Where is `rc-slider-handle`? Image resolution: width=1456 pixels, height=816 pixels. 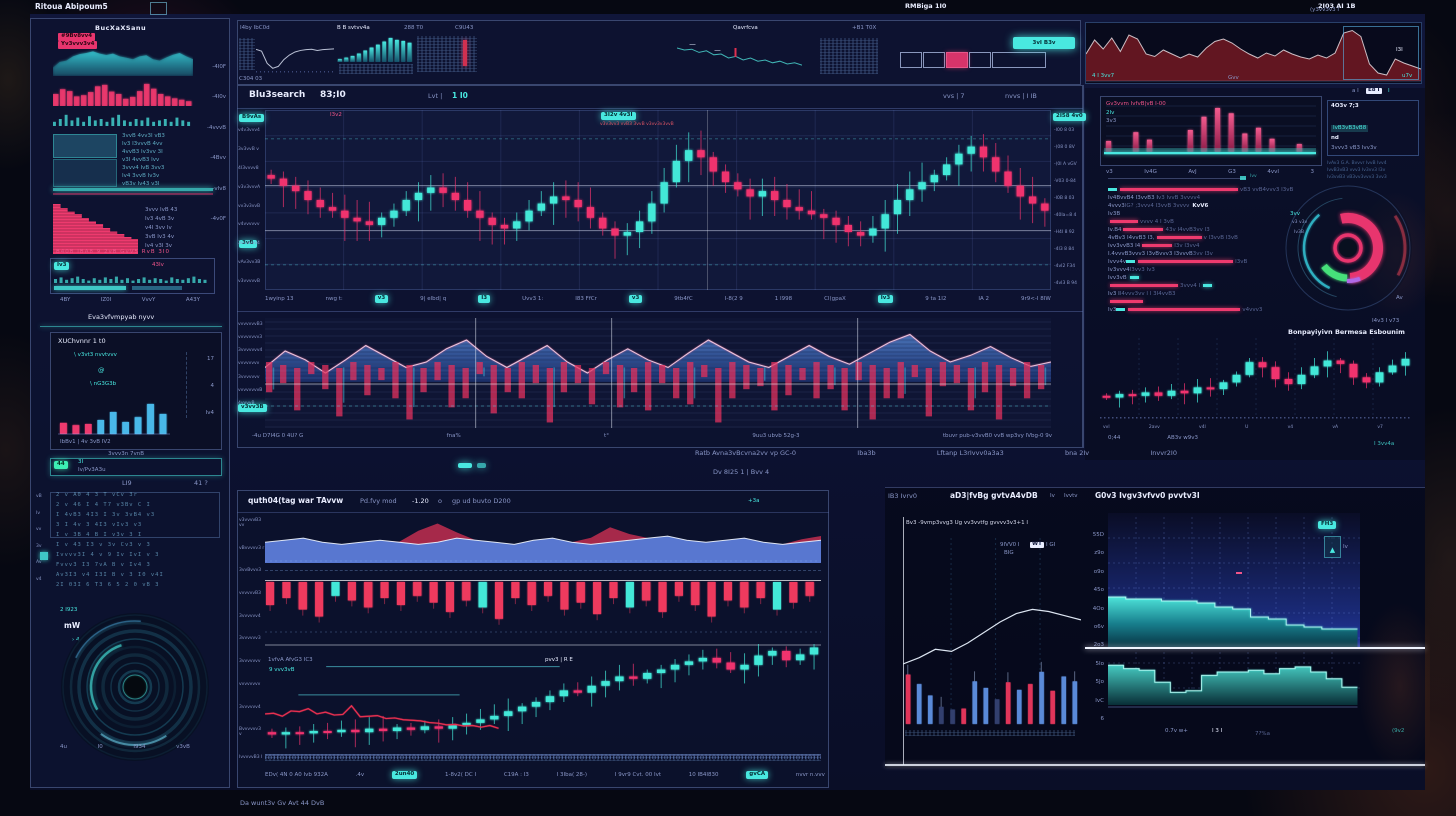
rc-slider-handle is located at coordinates (1243, 178).